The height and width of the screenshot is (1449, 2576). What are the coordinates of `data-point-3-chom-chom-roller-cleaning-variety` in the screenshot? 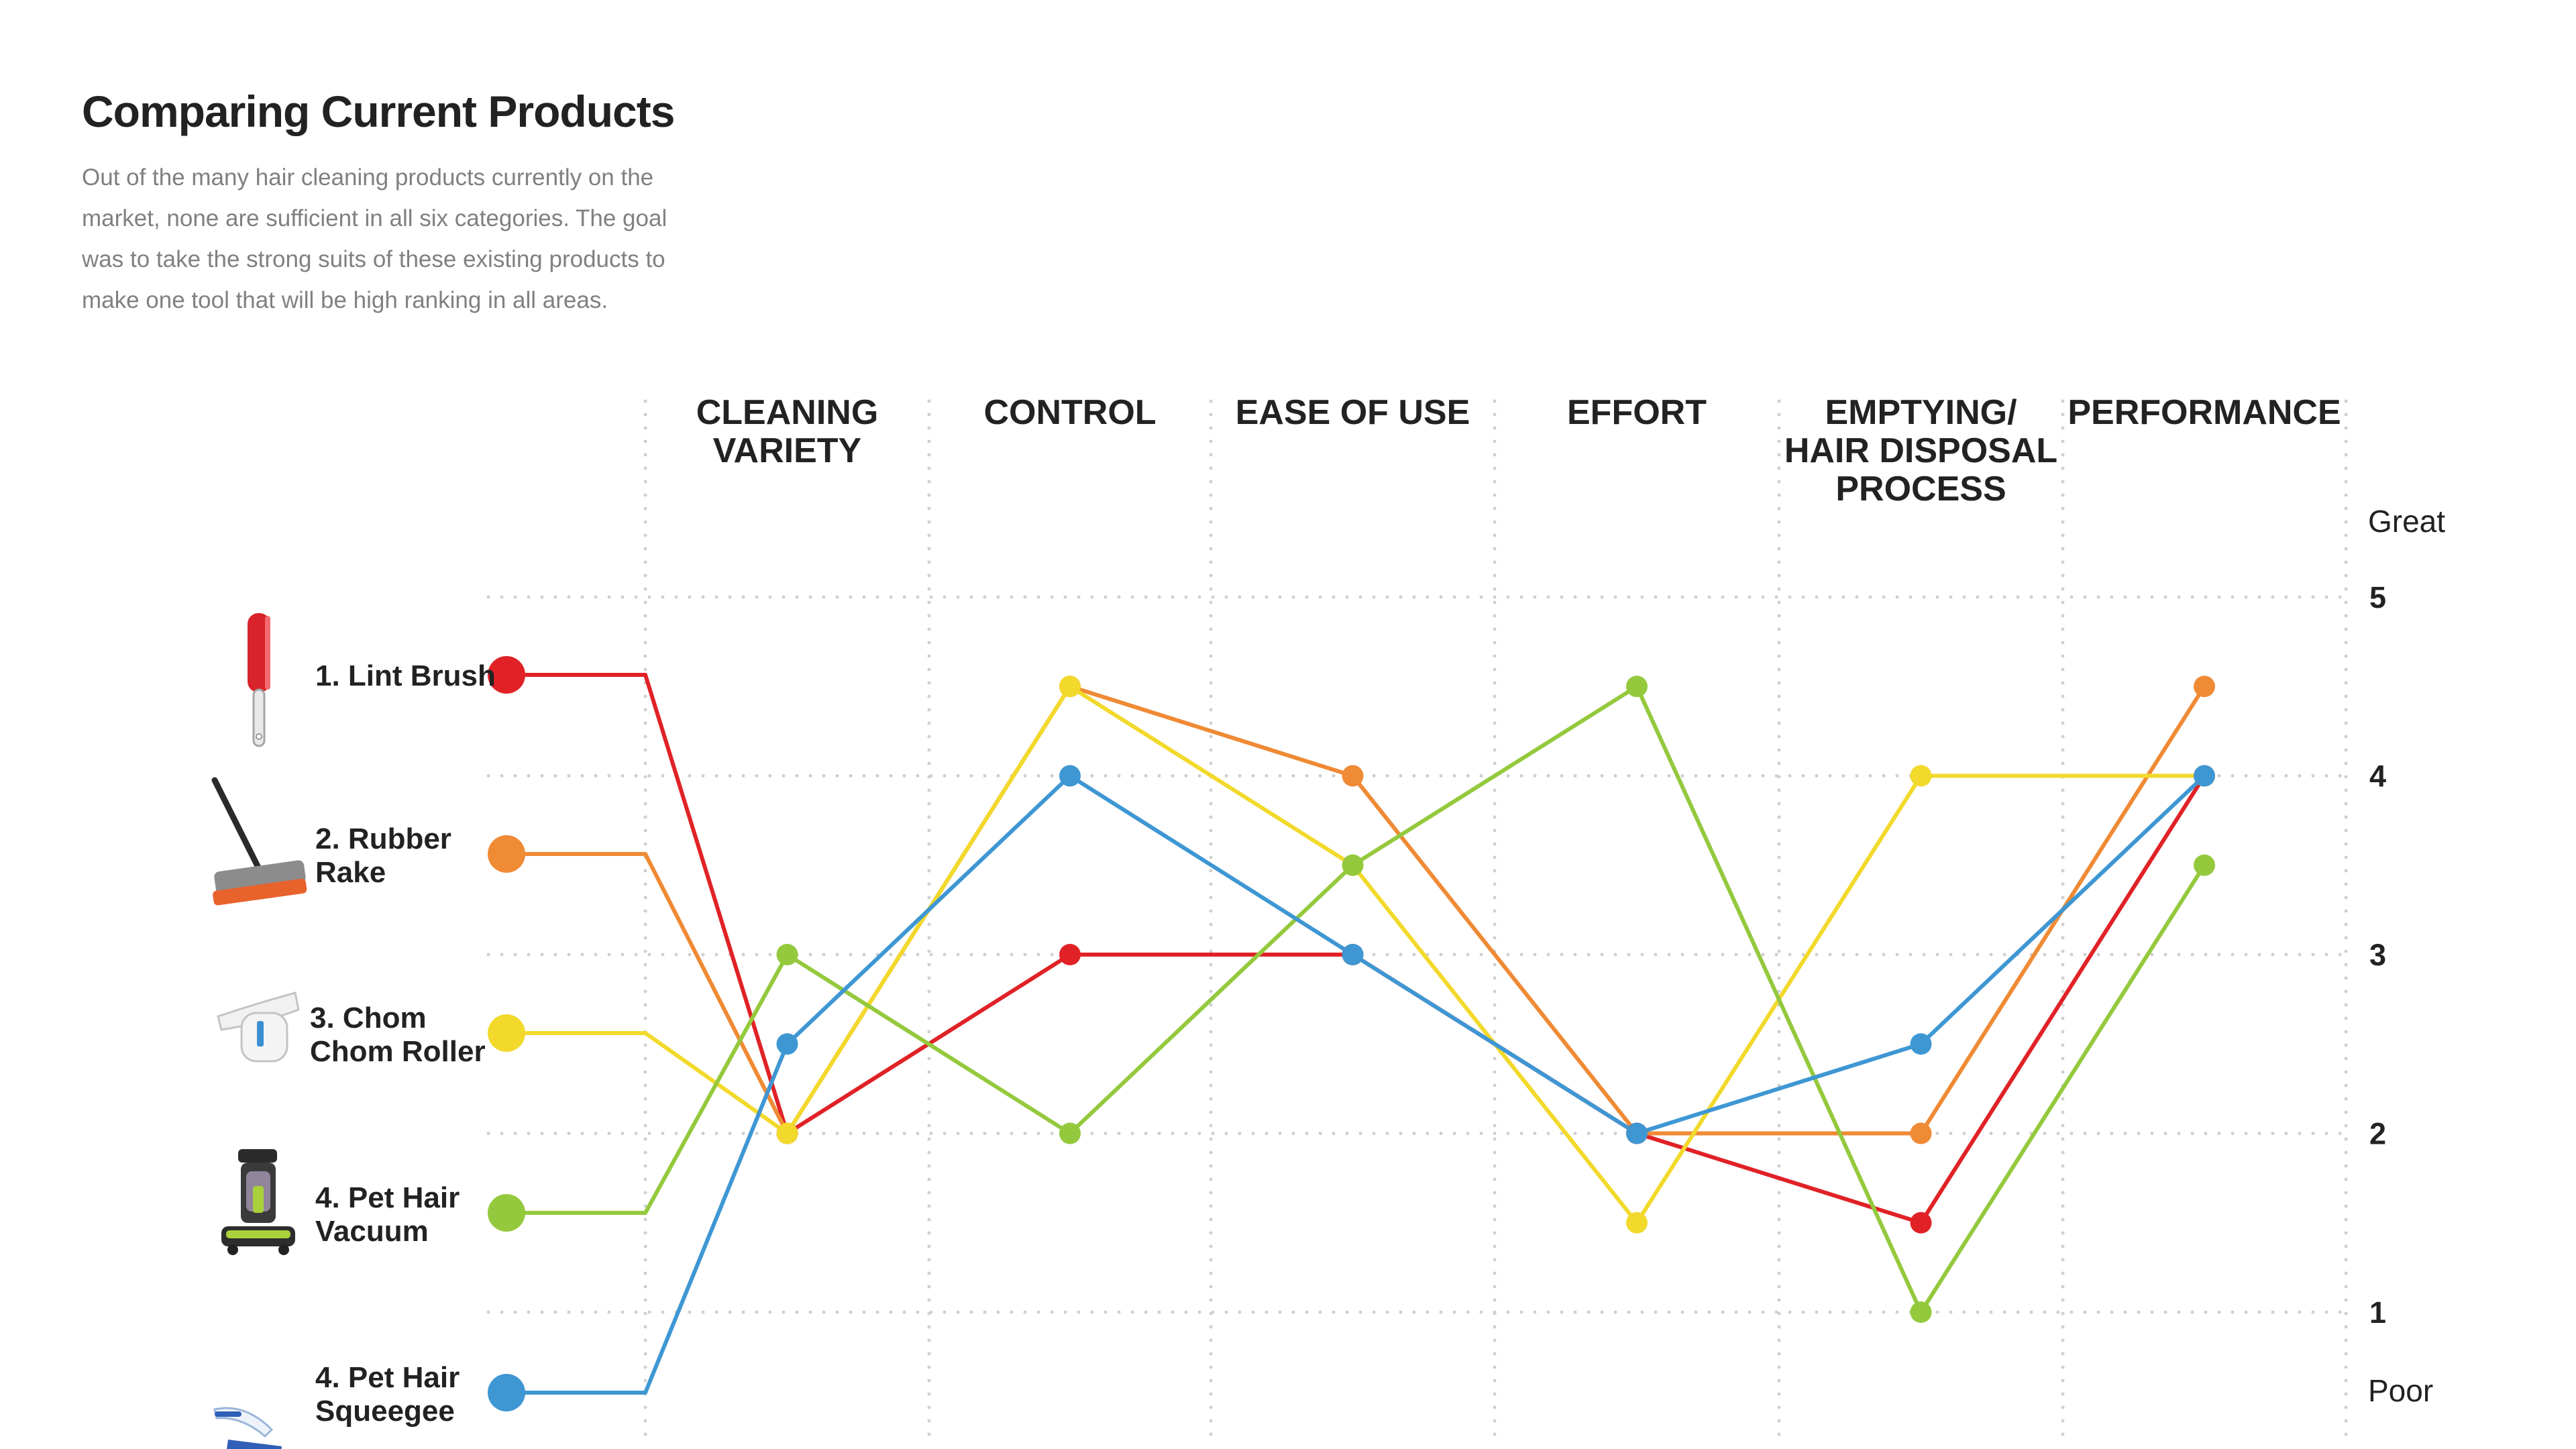 It's located at (787, 1133).